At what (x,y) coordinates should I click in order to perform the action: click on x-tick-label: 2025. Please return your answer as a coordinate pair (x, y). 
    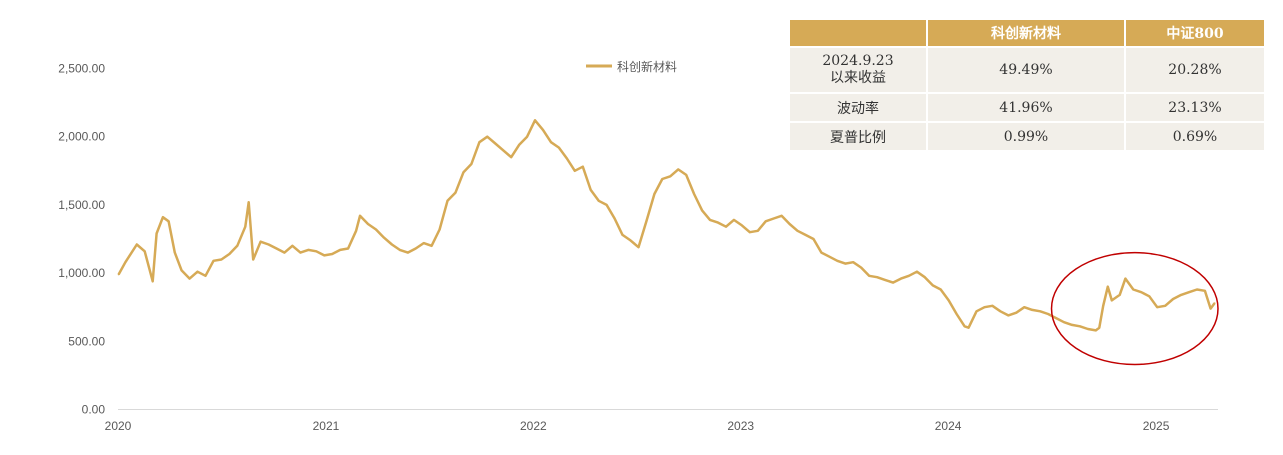
    Looking at the image, I should click on (1156, 426).